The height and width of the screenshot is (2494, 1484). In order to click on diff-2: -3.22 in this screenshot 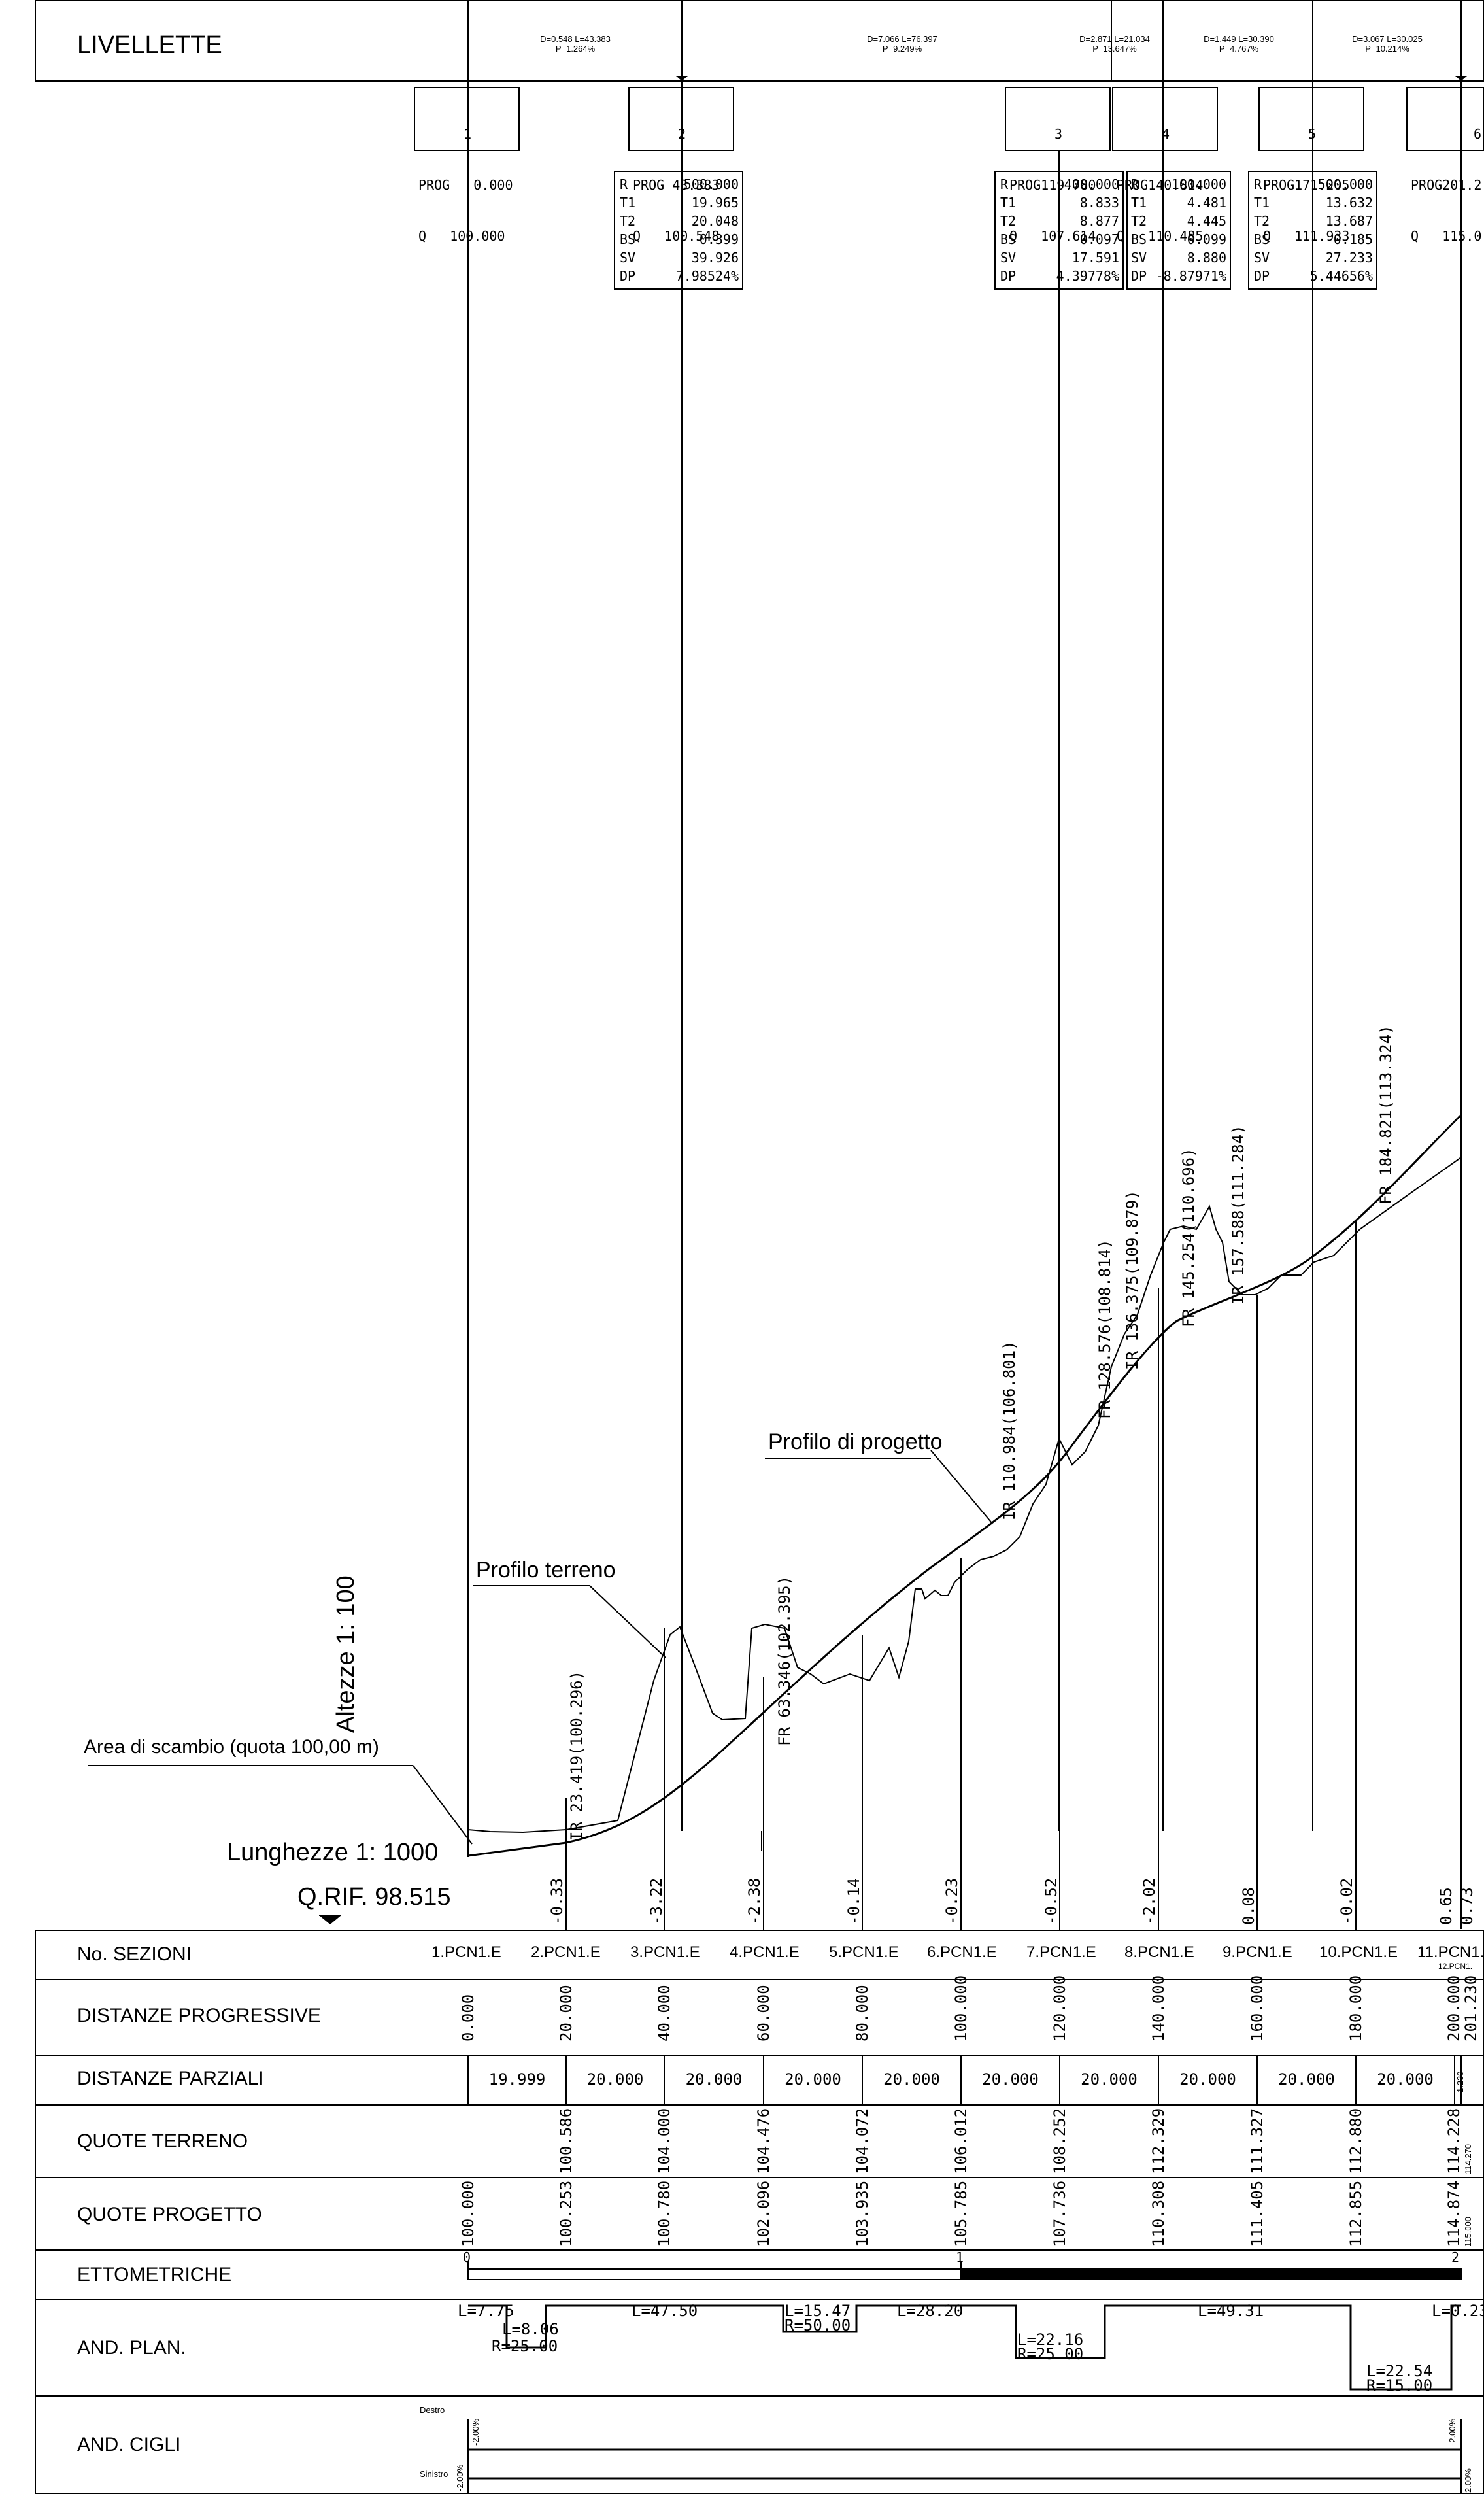, I will do `click(656, 1901)`.